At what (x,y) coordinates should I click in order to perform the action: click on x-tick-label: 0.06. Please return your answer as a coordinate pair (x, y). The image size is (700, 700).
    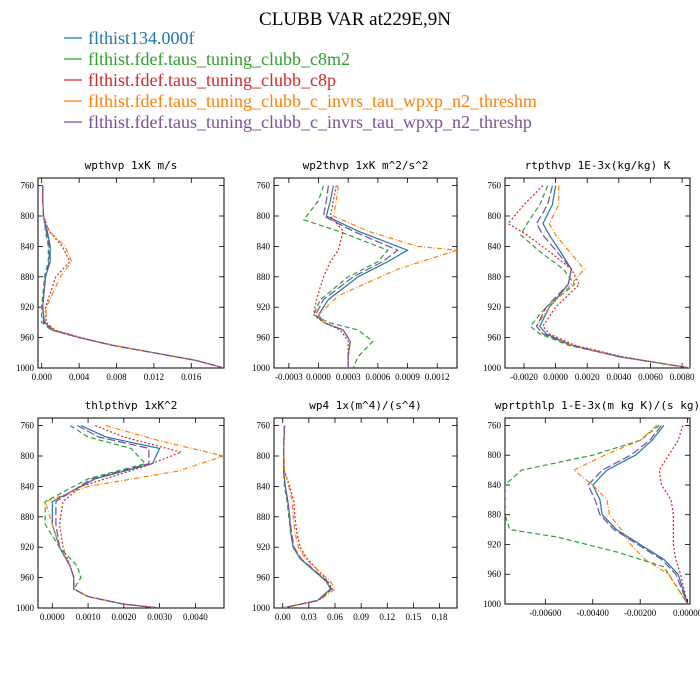
    Looking at the image, I should click on (335, 617).